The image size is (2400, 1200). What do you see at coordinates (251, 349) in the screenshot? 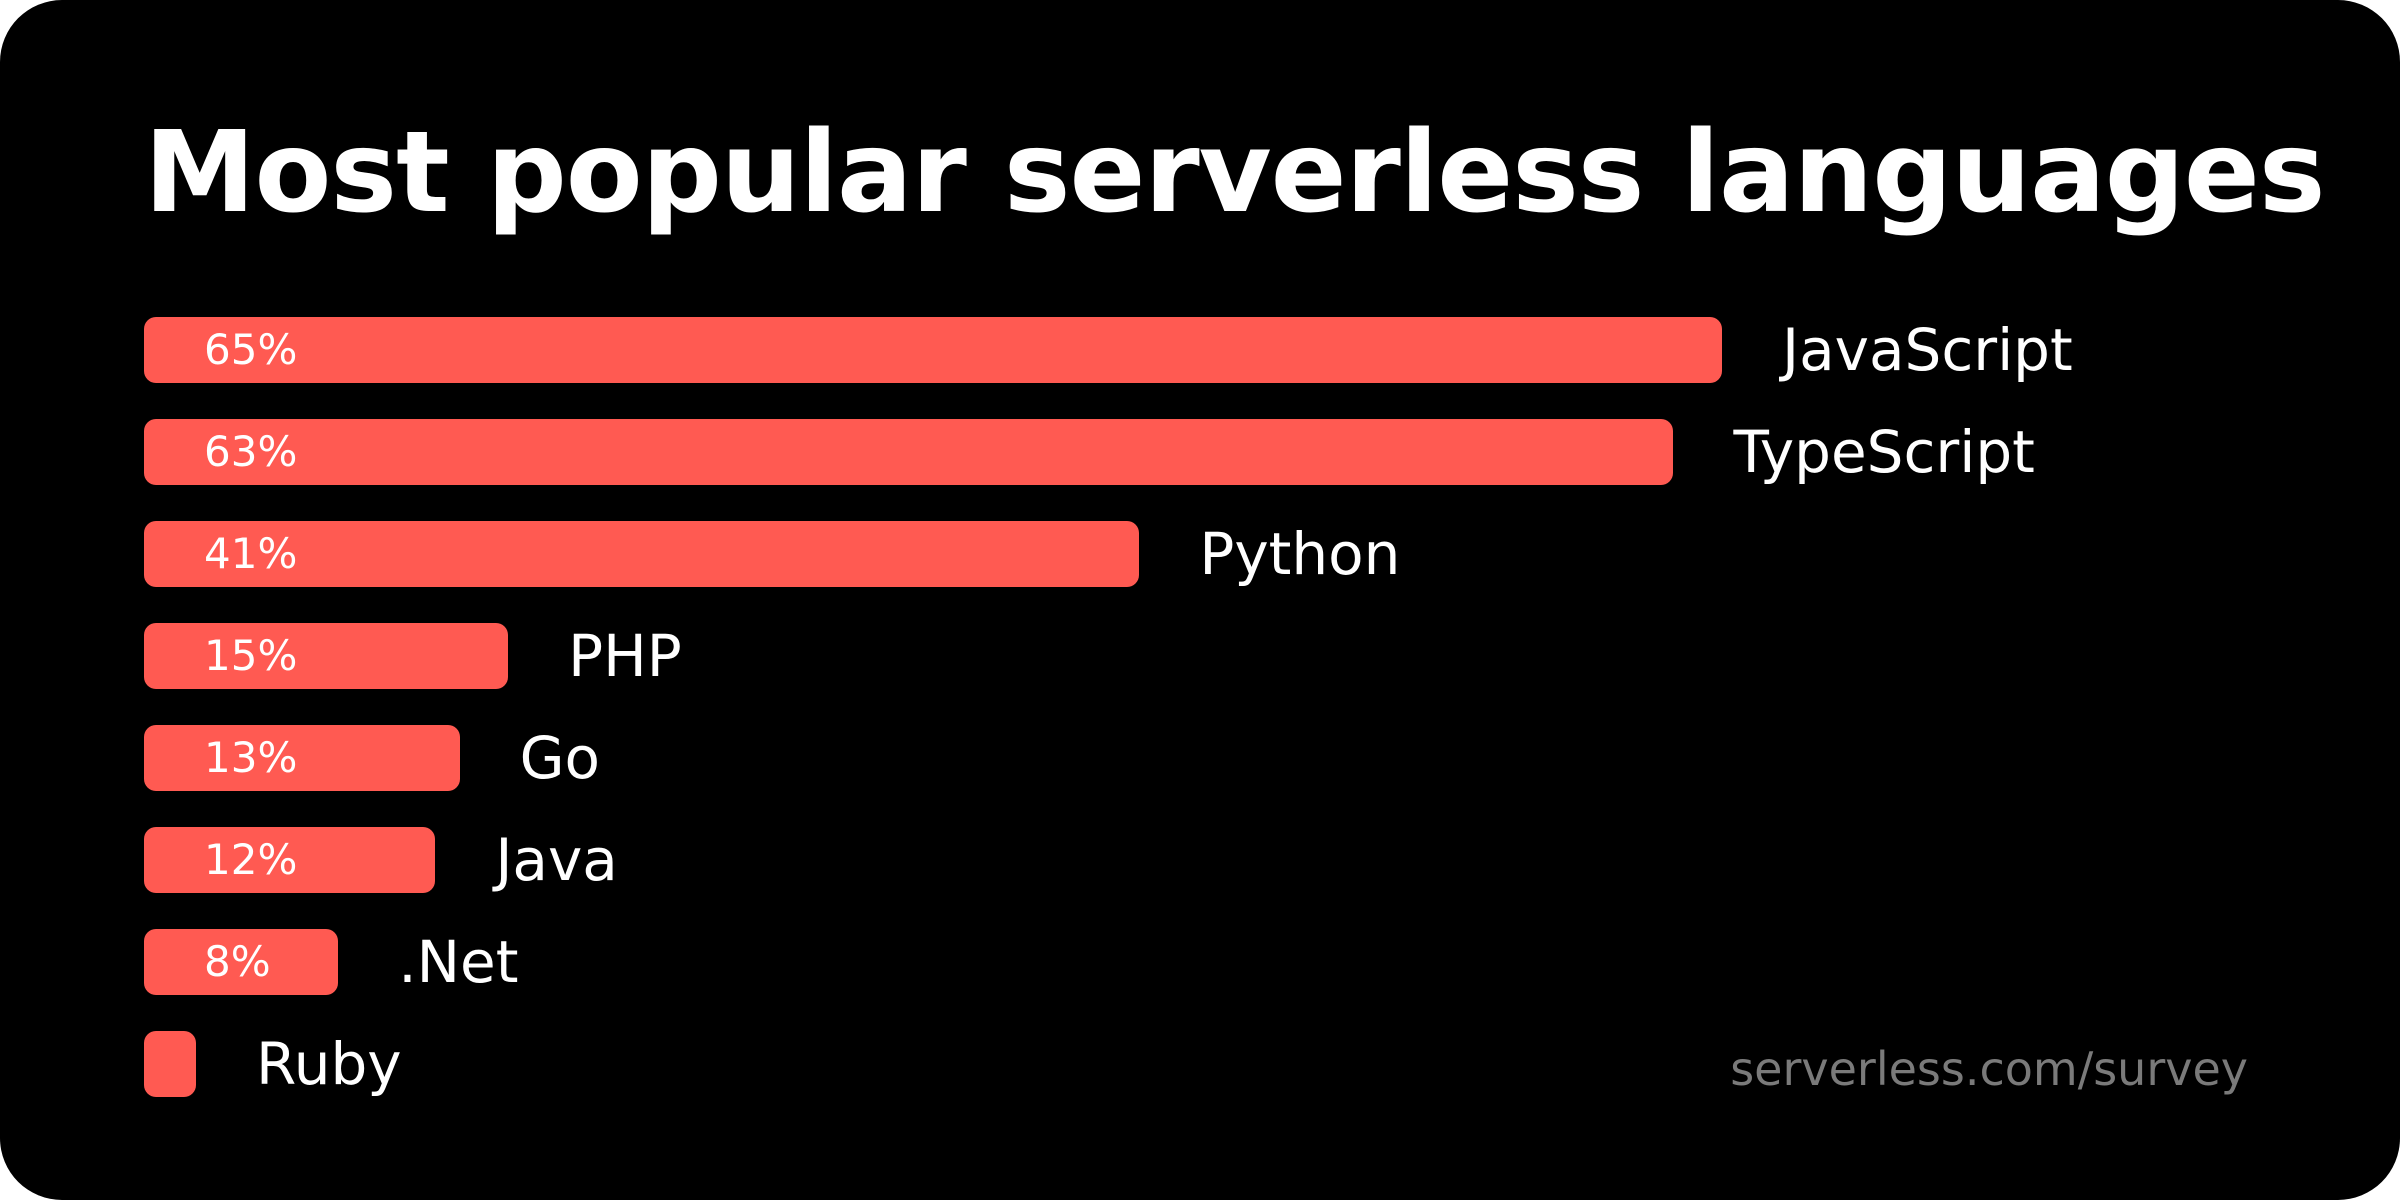
I see `data-label: 65%` at bounding box center [251, 349].